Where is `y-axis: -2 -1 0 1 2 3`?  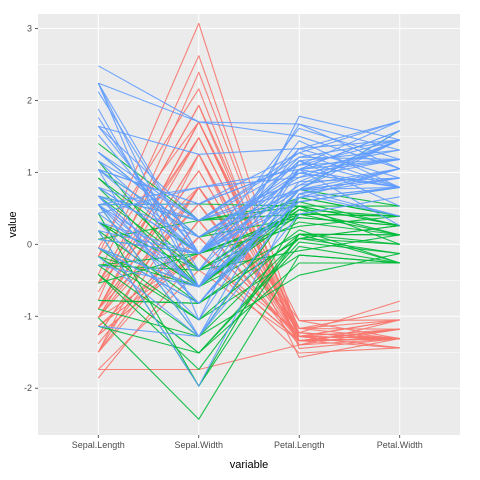 y-axis: -2 -1 0 1 2 3 is located at coordinates (31, 208).